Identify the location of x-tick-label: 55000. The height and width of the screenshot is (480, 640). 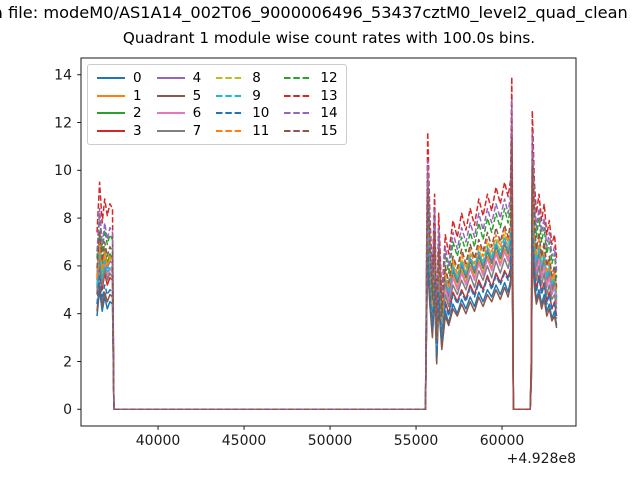
(416, 441).